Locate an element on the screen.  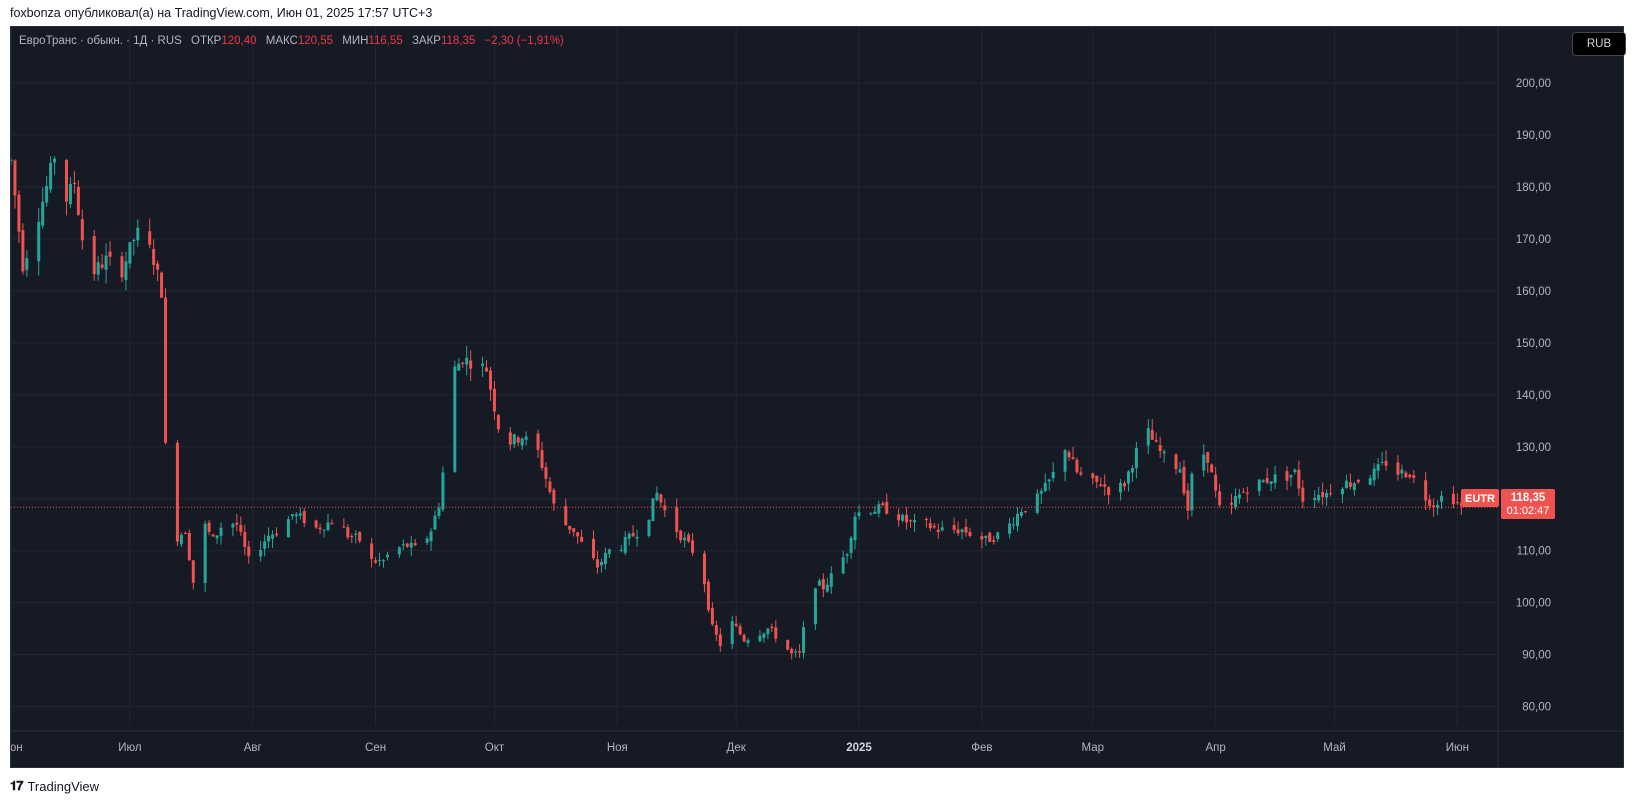
time-axis: Июн Июл Авг Сен Окт Ноя Дек 2025 Фев Мар Апр Май Июн is located at coordinates (740, 748).